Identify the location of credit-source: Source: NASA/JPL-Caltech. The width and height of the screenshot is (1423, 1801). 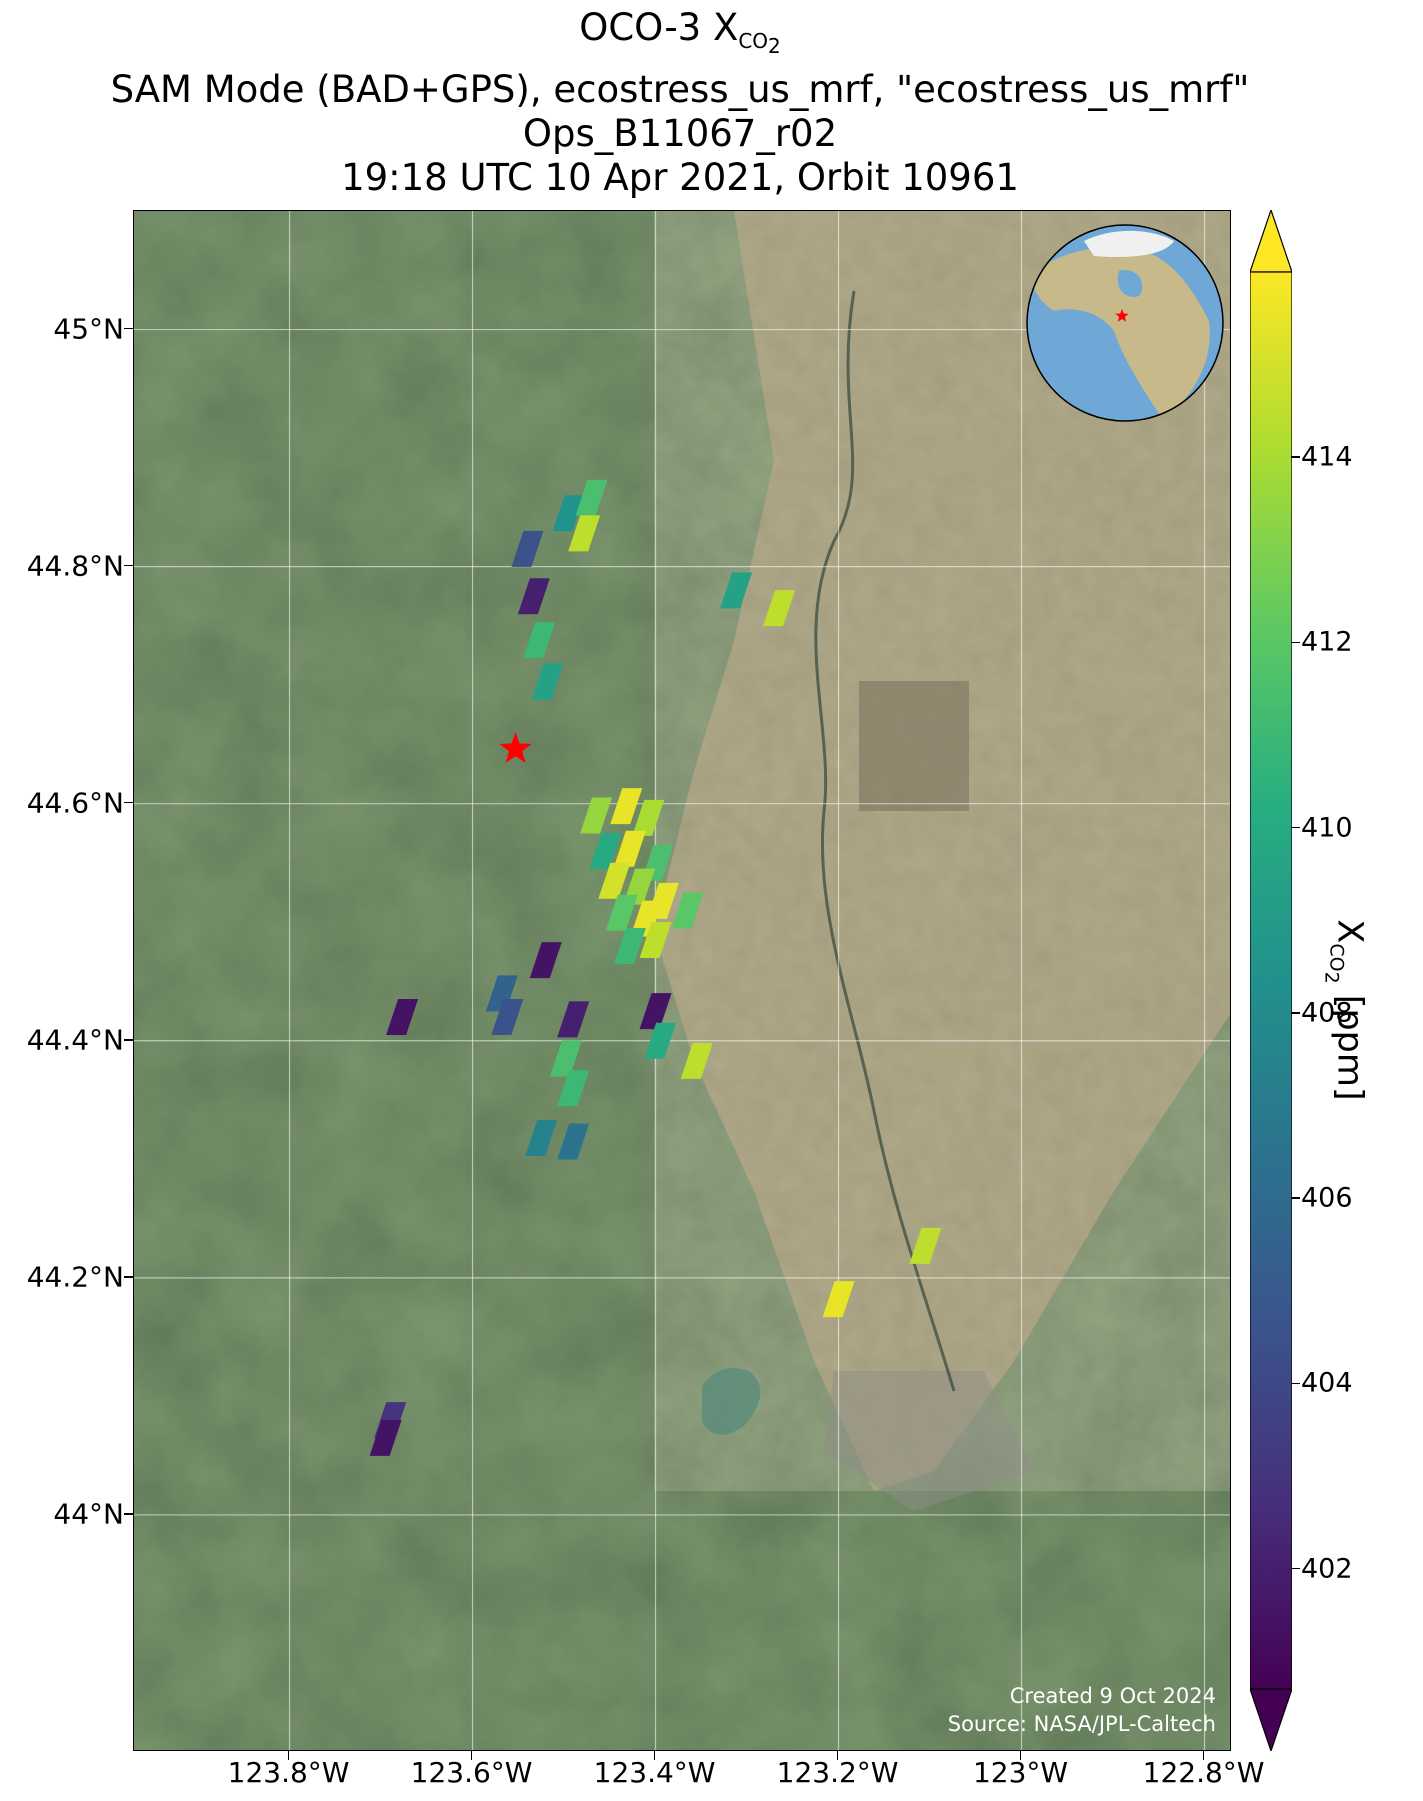
(1081, 1724).